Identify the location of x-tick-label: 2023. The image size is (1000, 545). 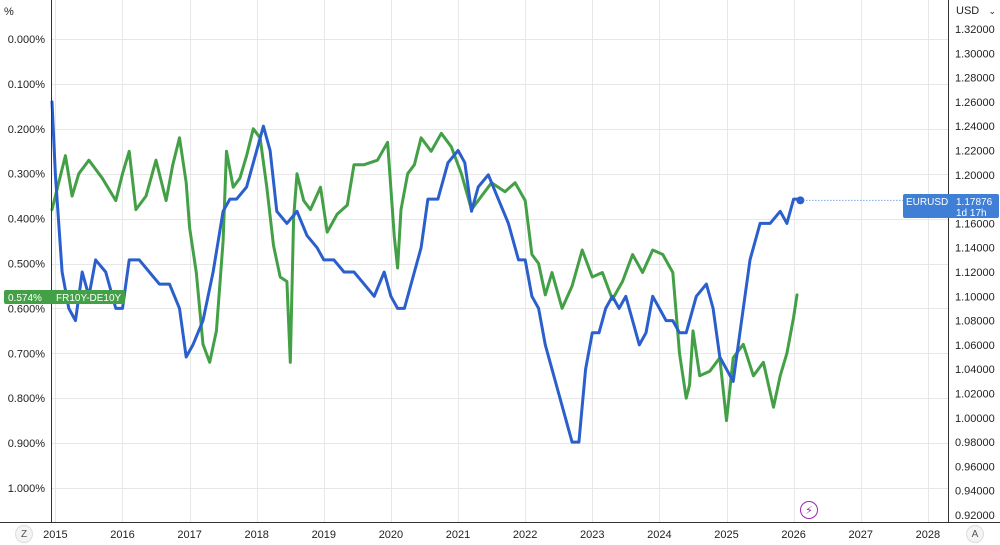
(592, 535).